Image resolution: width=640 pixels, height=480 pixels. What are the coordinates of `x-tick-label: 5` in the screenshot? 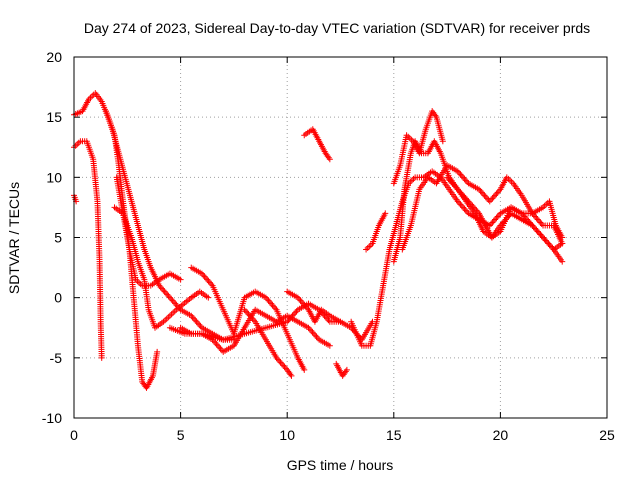 It's located at (181, 435).